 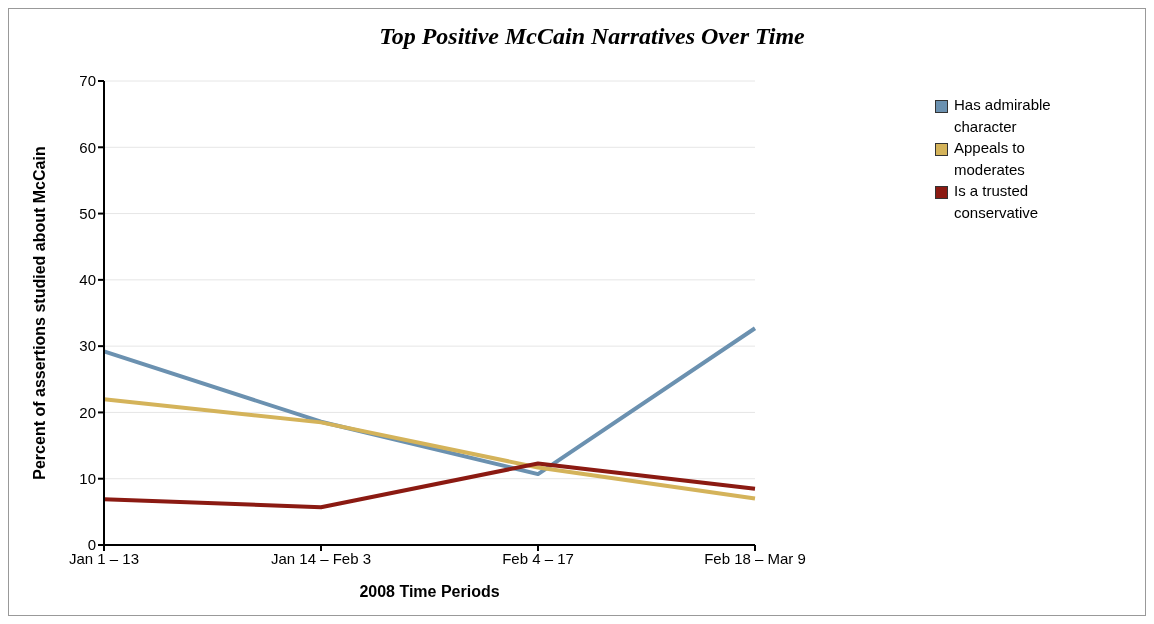 What do you see at coordinates (429, 591) in the screenshot?
I see `x-axis-title: 2008 Time Periods` at bounding box center [429, 591].